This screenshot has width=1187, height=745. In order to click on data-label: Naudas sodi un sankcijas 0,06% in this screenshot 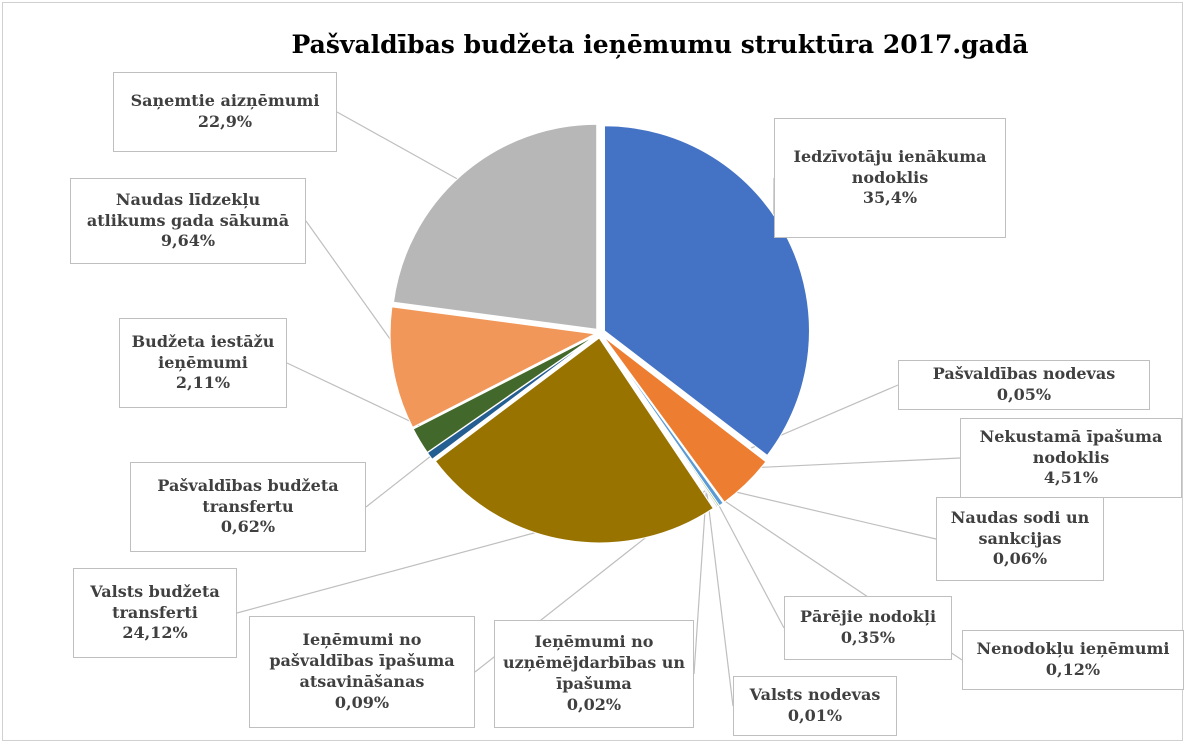, I will do `click(1020, 539)`.